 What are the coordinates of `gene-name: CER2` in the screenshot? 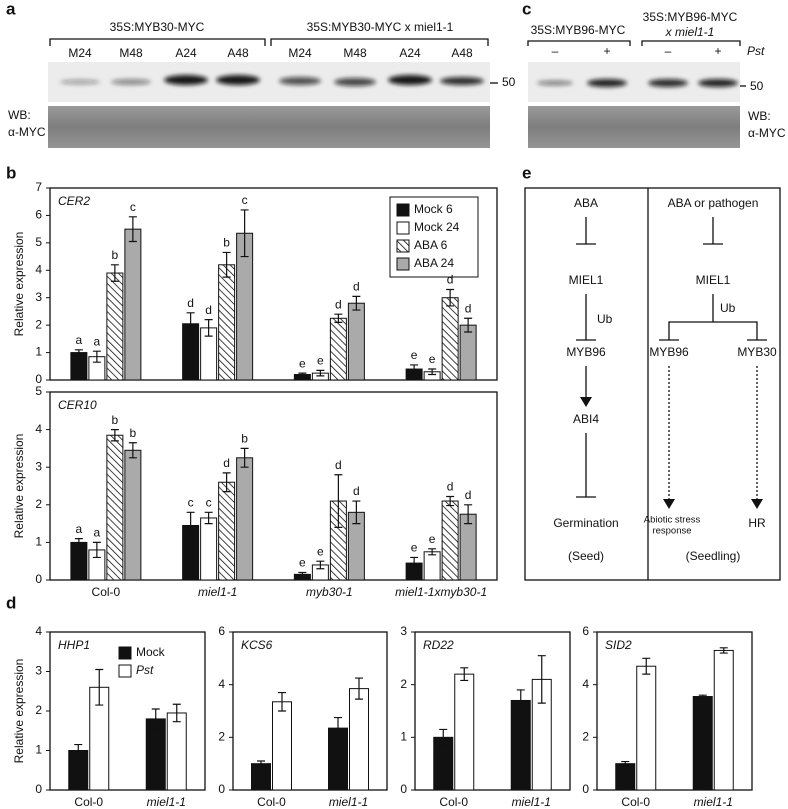 It's located at (74, 201).